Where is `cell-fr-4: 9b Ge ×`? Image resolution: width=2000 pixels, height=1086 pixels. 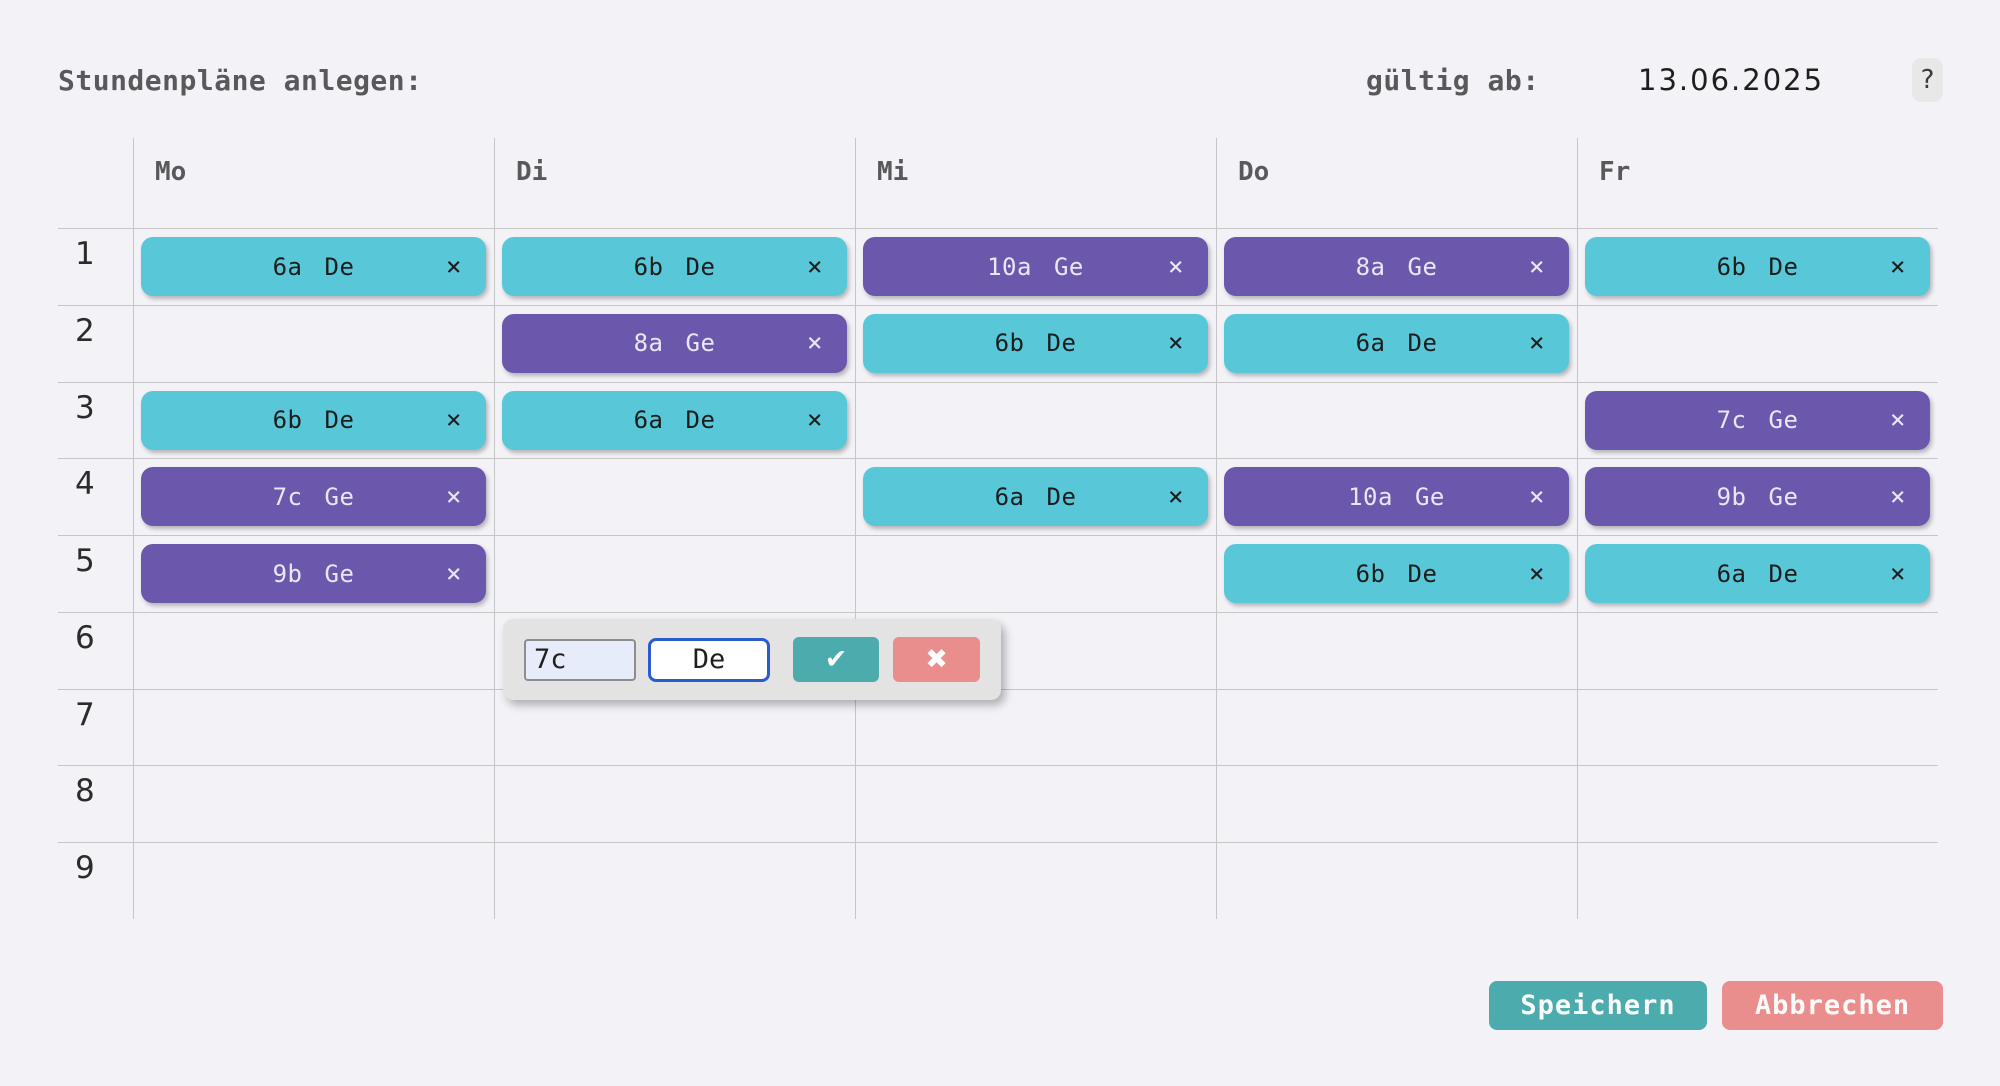
cell-fr-4: 9b Ge × is located at coordinates (1757, 497).